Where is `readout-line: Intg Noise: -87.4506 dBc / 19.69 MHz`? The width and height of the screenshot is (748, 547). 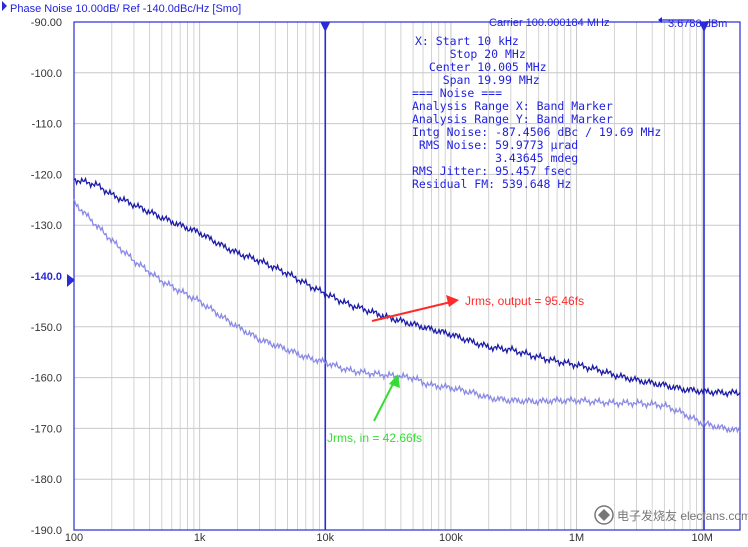 readout-line: Intg Noise: -87.4506 dBc / 19.69 MHz is located at coordinates (536, 132).